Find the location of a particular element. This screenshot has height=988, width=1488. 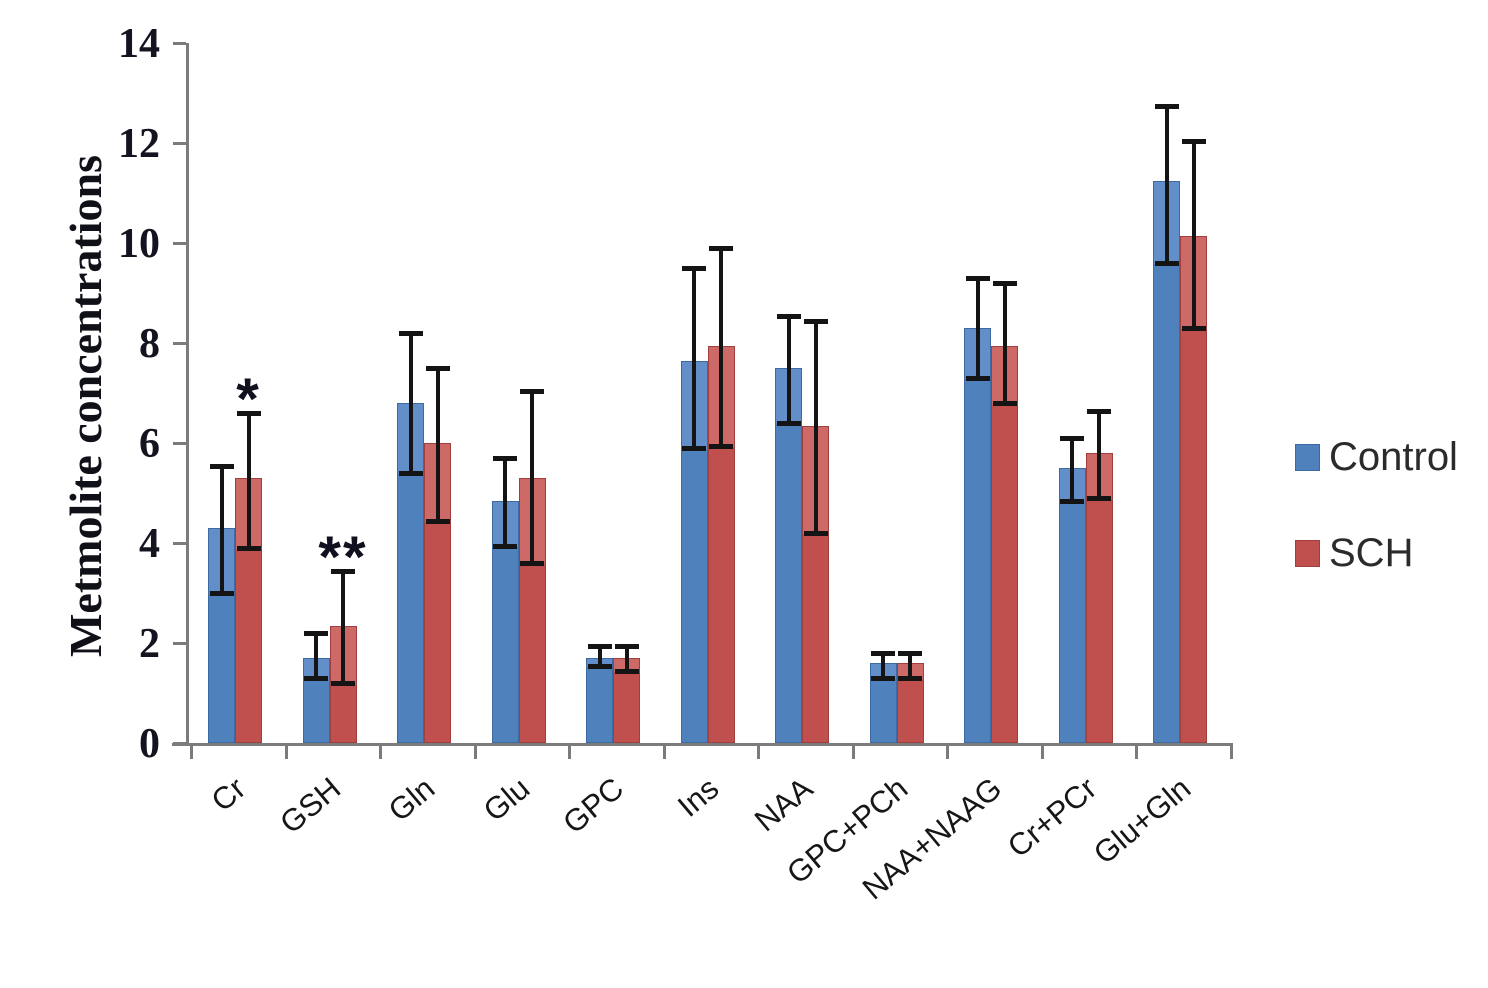

bar-control-gpc is located at coordinates (599, 700).